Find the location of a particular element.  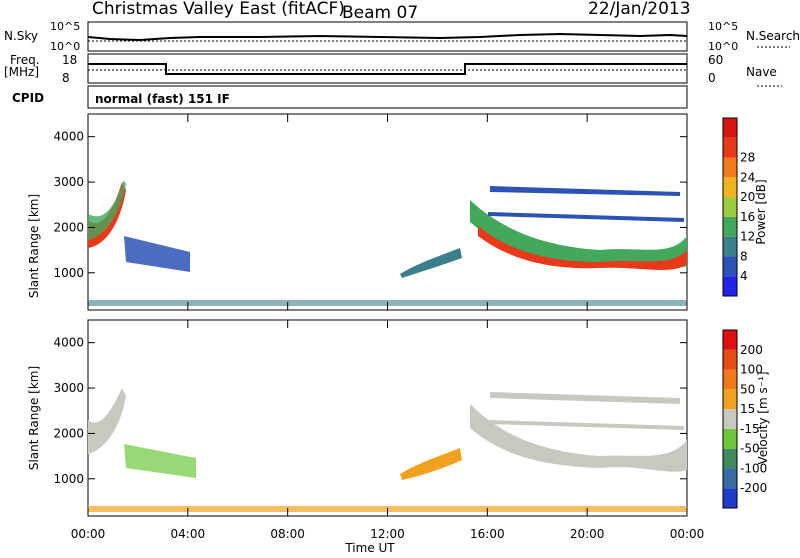

frequency-panel: Freq. [MHz] 18 8 60 0 Nave is located at coordinates (393, 70).